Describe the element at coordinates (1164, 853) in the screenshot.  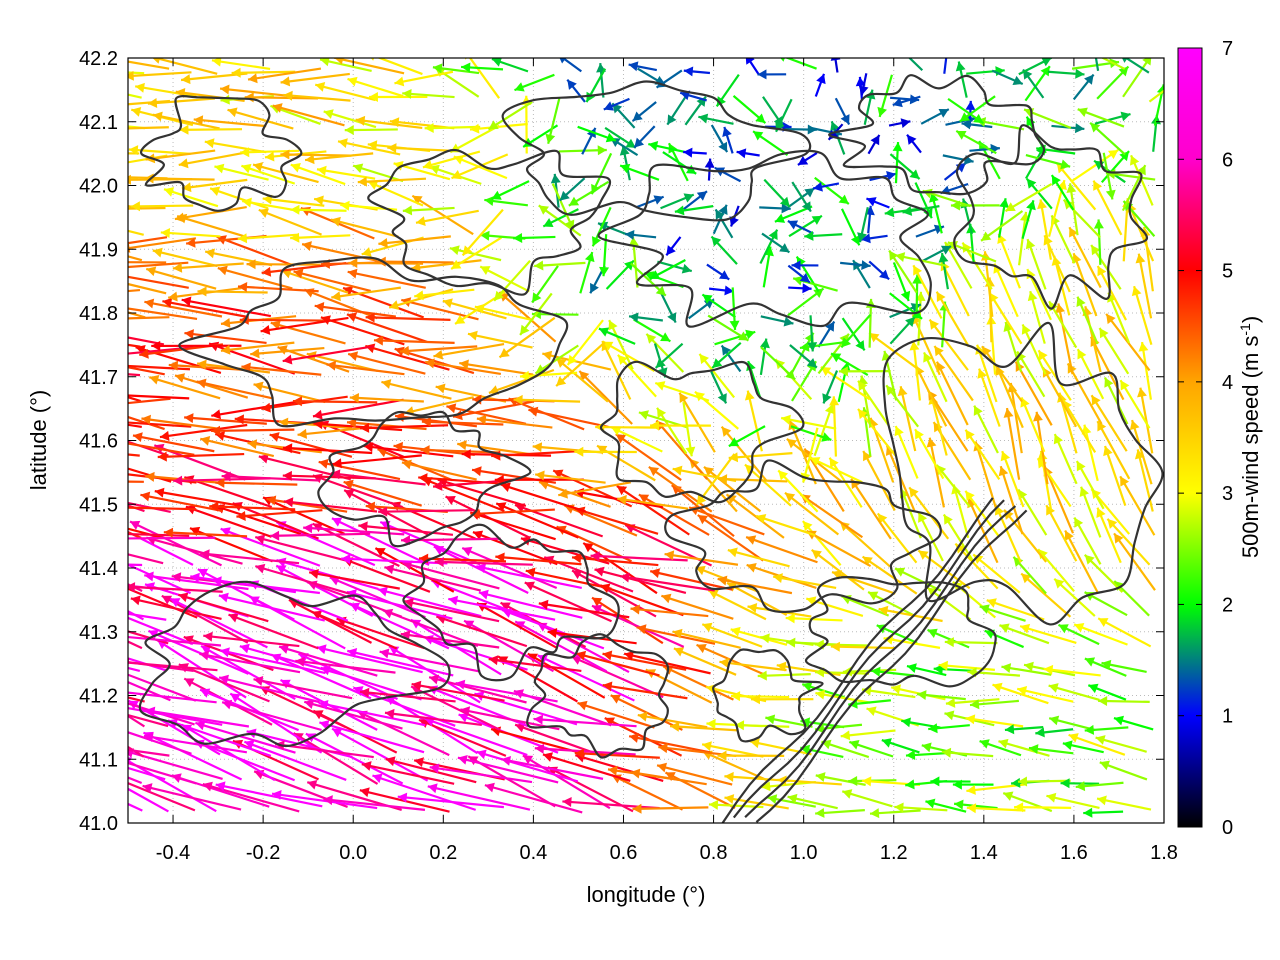
I see `x-tick-label: 1.8` at that location.